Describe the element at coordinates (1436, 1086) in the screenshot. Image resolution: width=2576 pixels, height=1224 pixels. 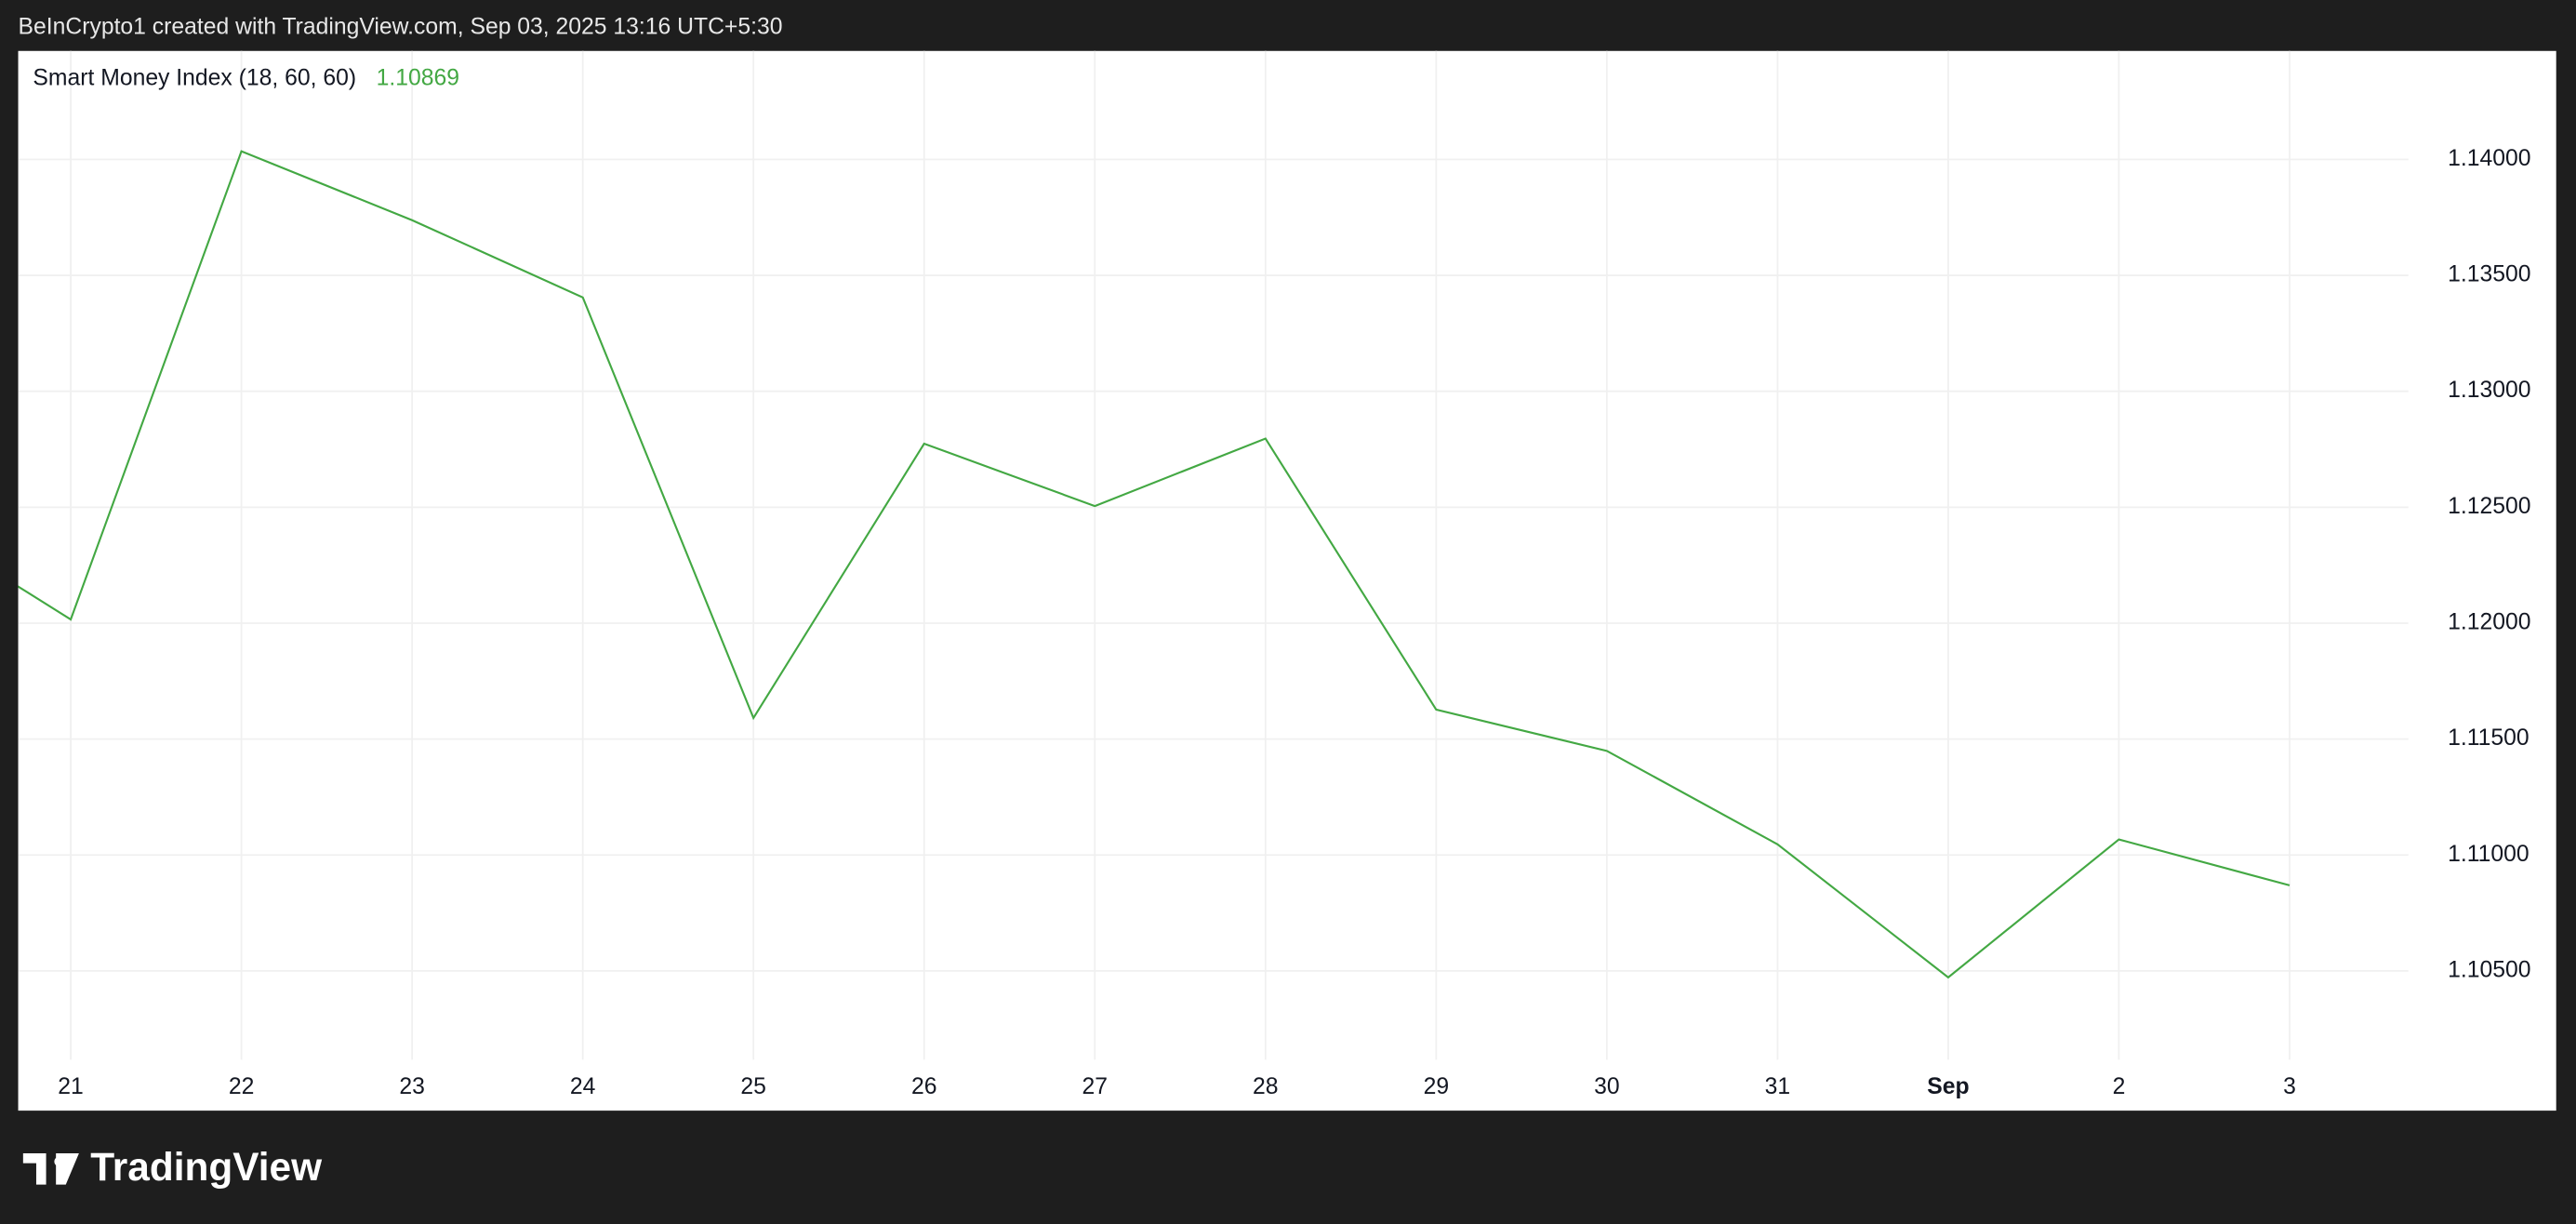
I see `x-tick-label: 29` at that location.